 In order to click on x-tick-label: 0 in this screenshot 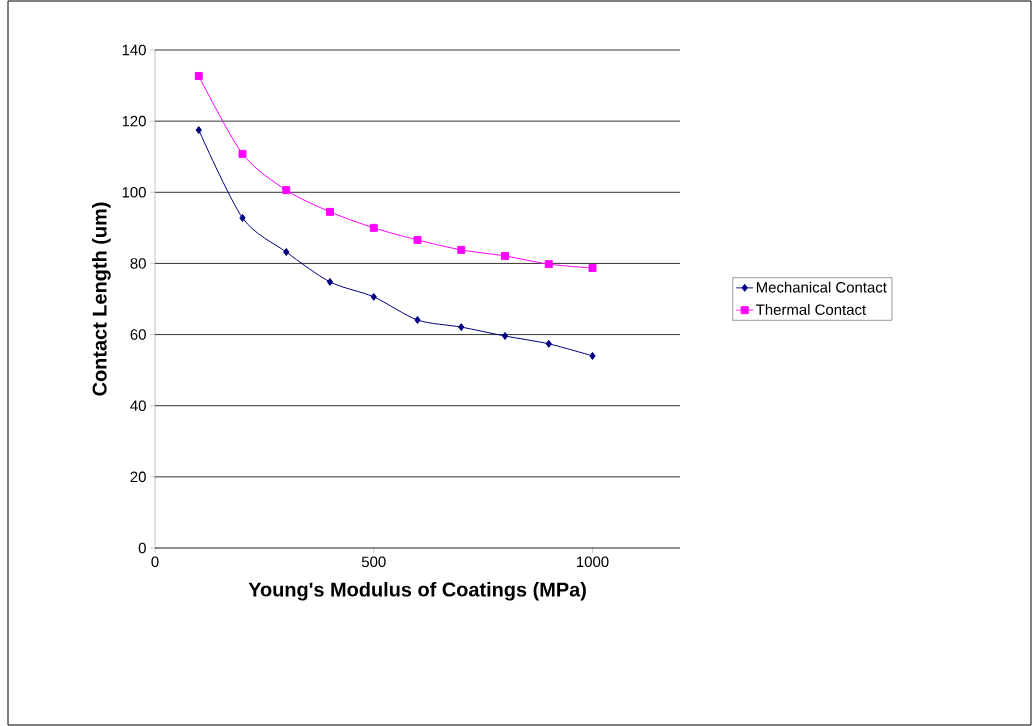, I will do `click(155, 562)`.